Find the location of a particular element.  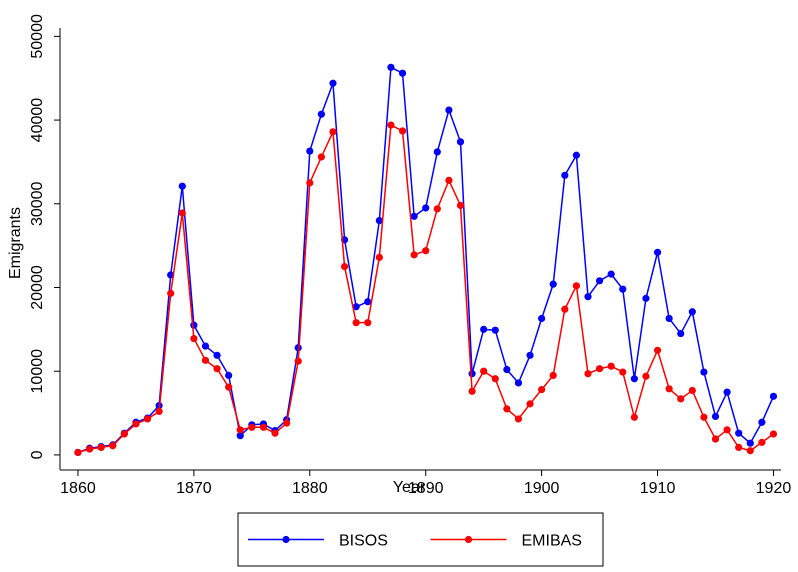

x-tick-label: 1880 is located at coordinates (310, 488).